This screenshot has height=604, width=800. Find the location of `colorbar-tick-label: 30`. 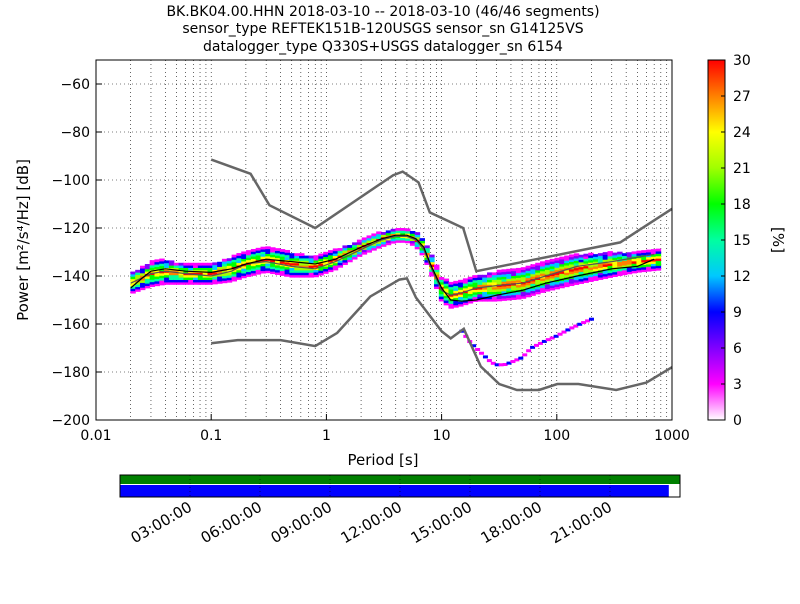

colorbar-tick-label: 30 is located at coordinates (742, 61).